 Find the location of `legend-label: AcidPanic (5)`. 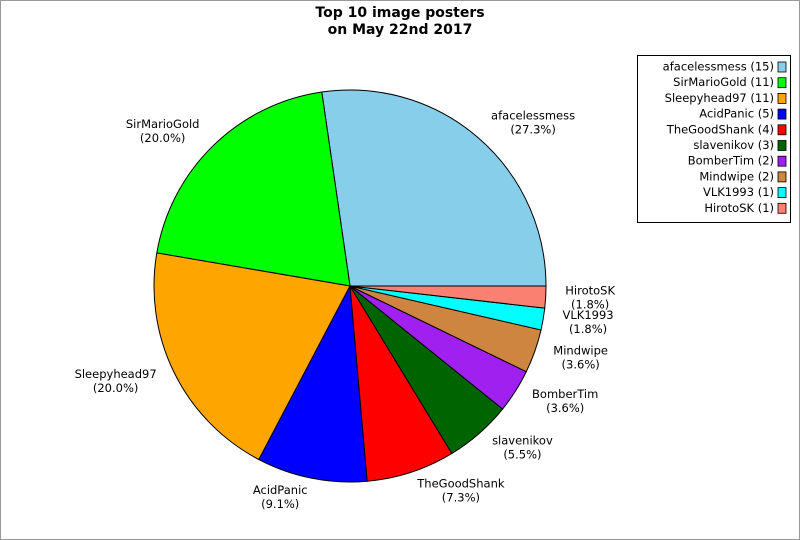

legend-label: AcidPanic (5) is located at coordinates (736, 114).